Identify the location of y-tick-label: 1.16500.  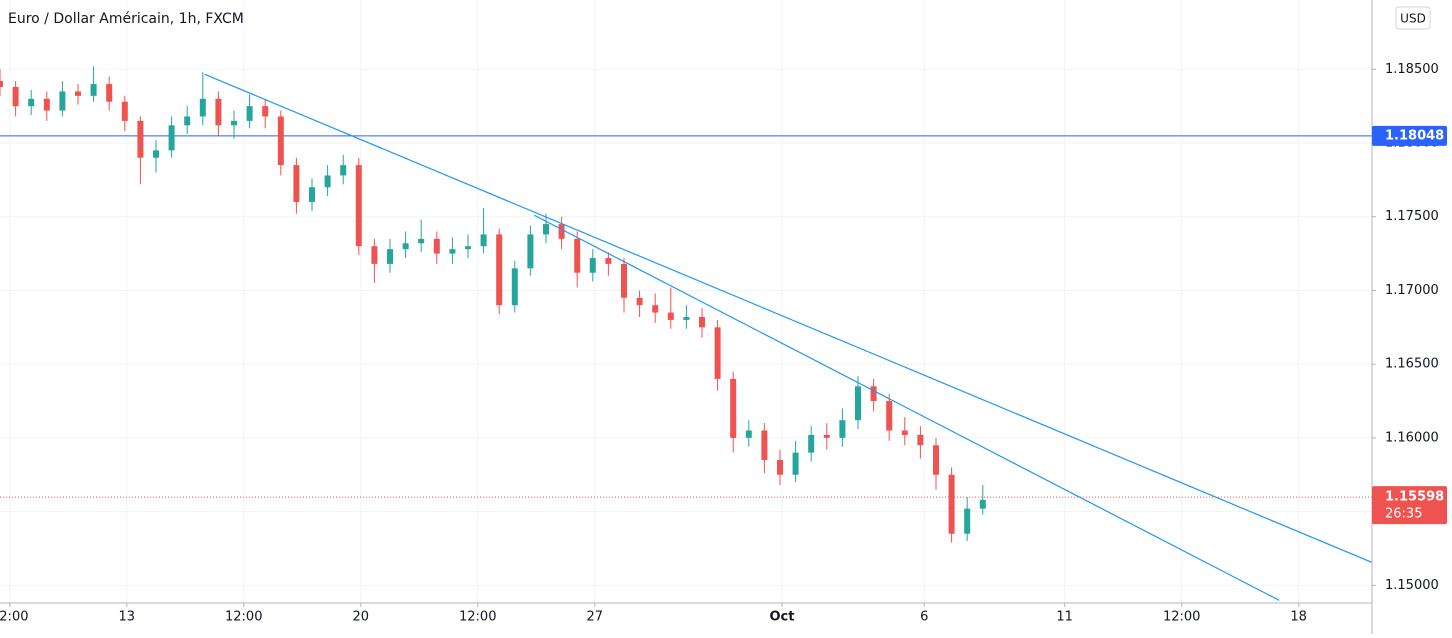
(1412, 364).